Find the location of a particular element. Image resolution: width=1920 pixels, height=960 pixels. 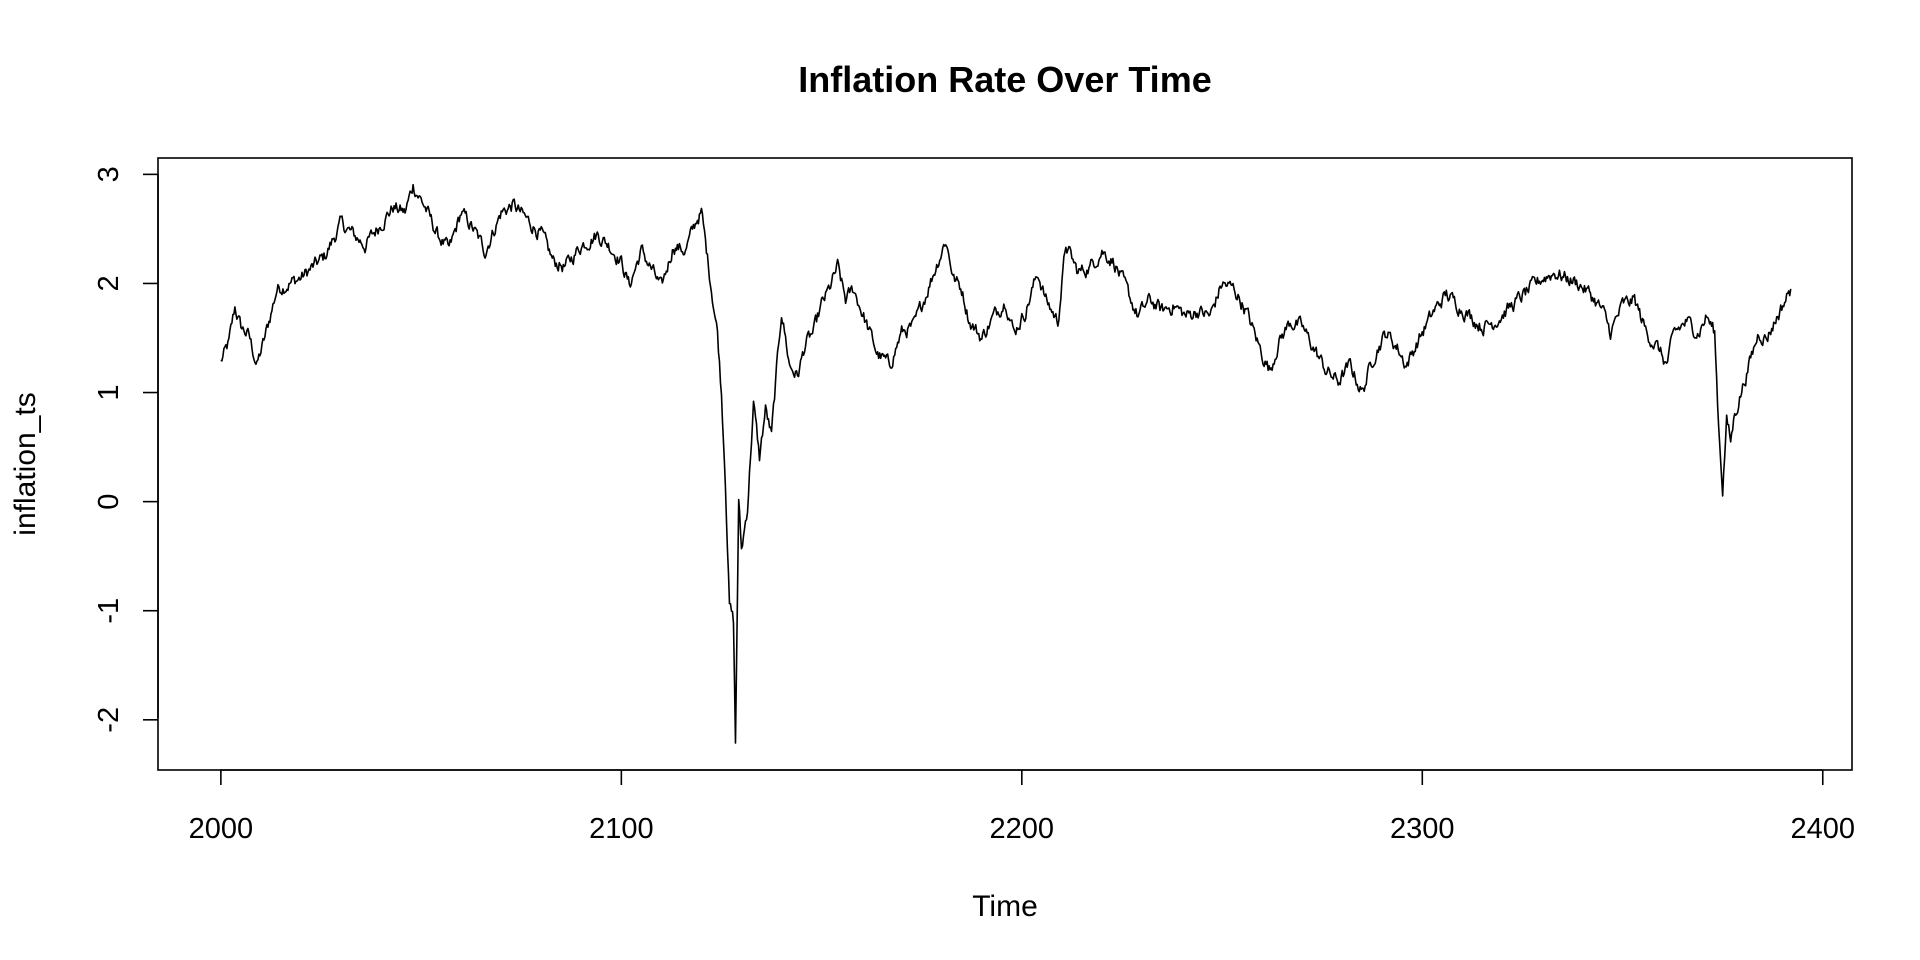

x-axis-ticks: 2000 2100 2200 2300 2400 is located at coordinates (1022, 807).